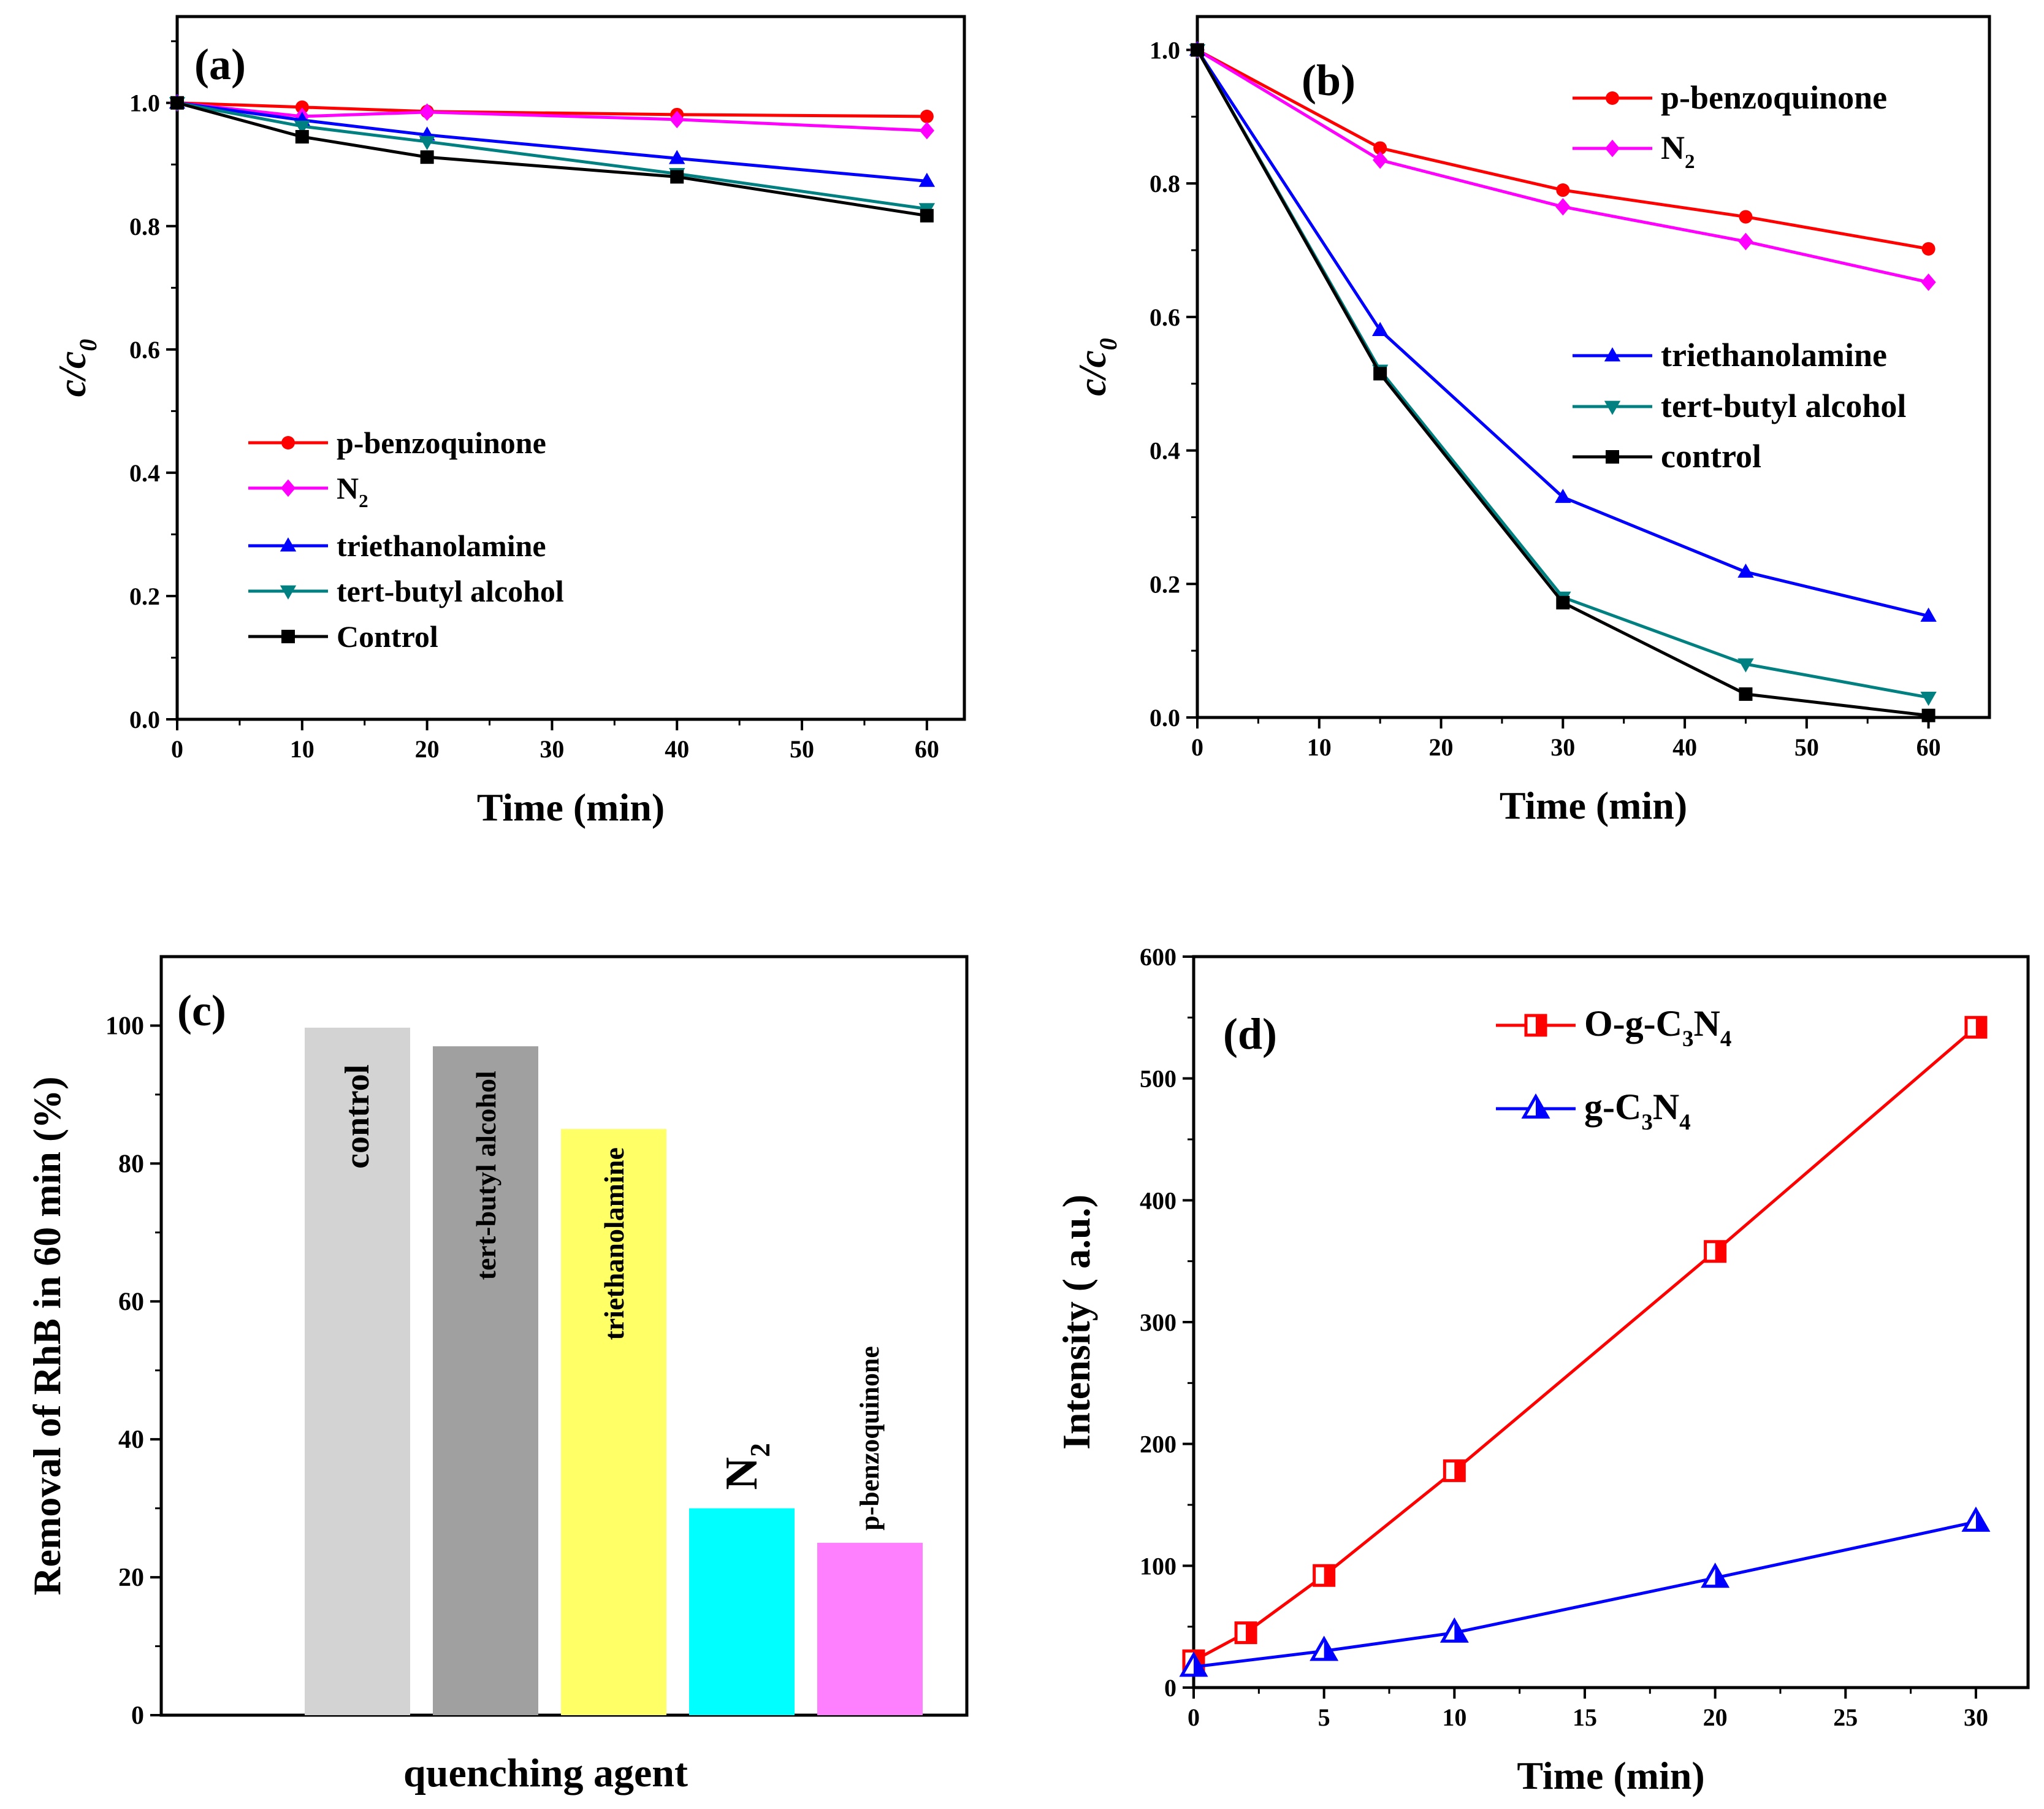 The width and height of the screenshot is (2044, 1809). What do you see at coordinates (613, 1422) in the screenshot?
I see `bar-triethanolamine` at bounding box center [613, 1422].